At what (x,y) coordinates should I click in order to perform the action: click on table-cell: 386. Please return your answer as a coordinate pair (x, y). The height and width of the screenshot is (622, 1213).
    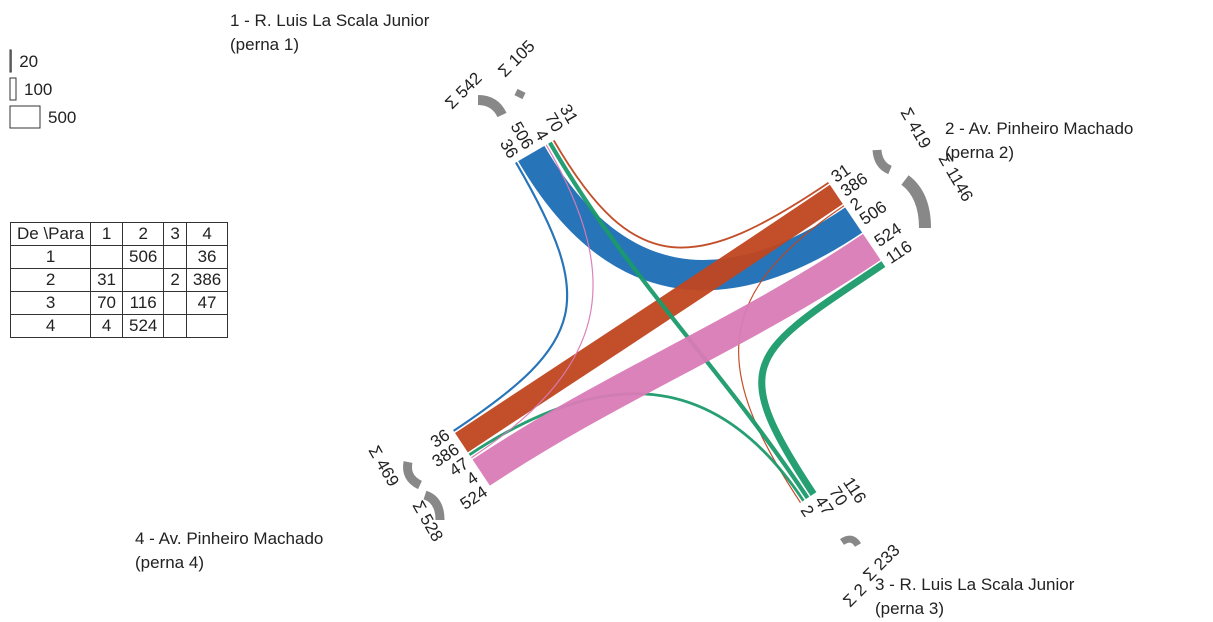
    Looking at the image, I should click on (207, 280).